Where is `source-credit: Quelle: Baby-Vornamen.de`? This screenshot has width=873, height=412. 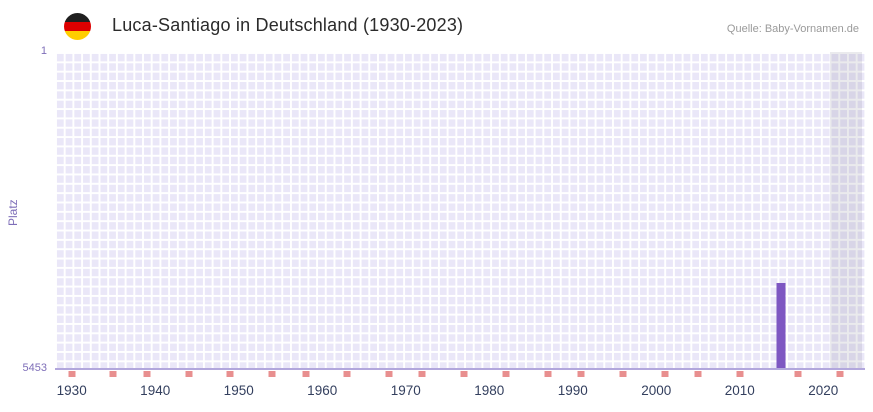
source-credit: Quelle: Baby-Vornamen.de is located at coordinates (792, 29).